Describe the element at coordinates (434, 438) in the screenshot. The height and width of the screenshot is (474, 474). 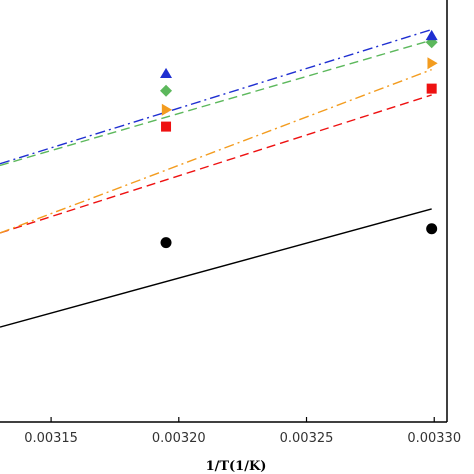
I see `x-tick-label-4: 0.00330` at that location.